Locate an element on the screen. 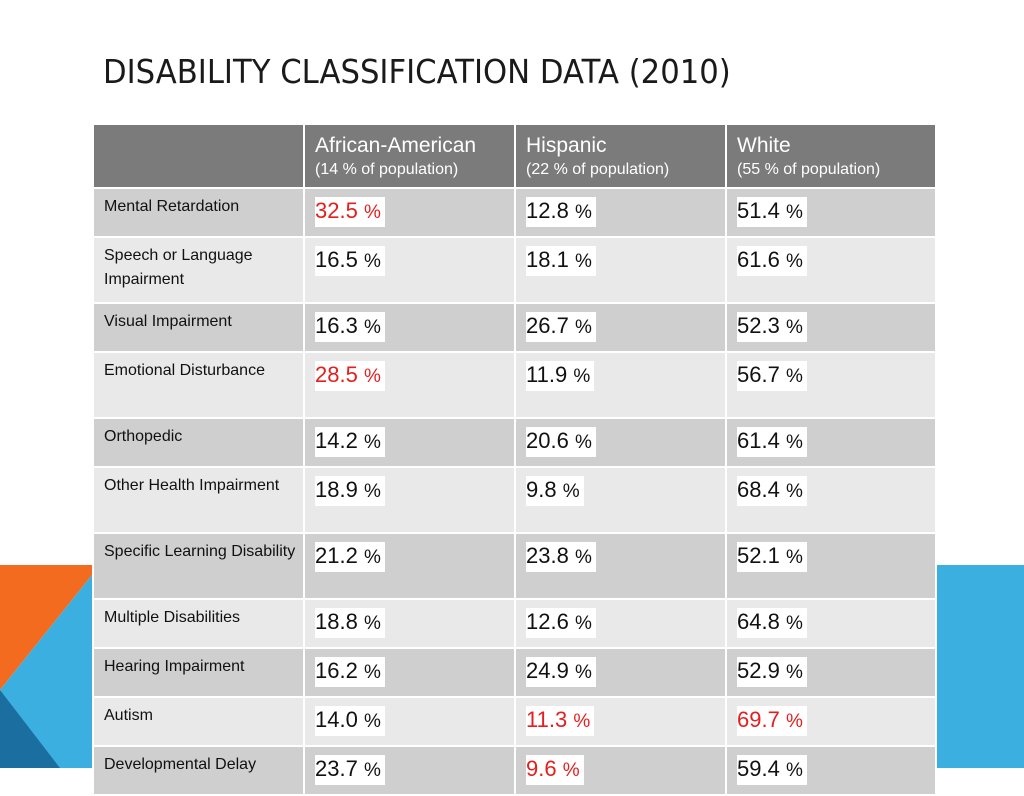  header-corner-cell is located at coordinates (198, 156).